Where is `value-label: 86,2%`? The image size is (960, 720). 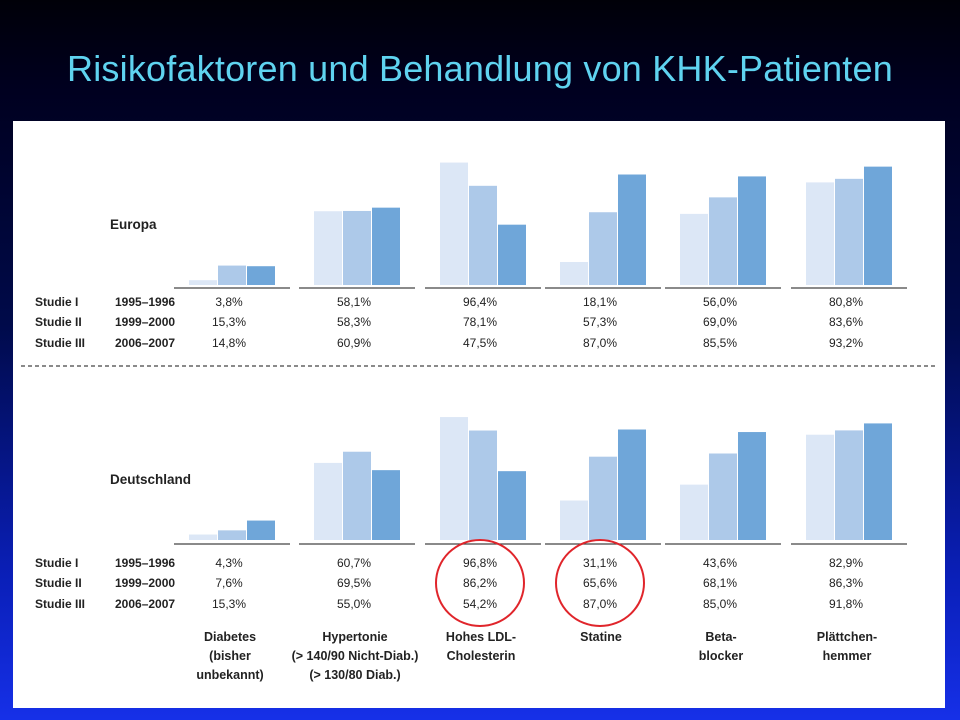 value-label: 86,2% is located at coordinates (480, 583).